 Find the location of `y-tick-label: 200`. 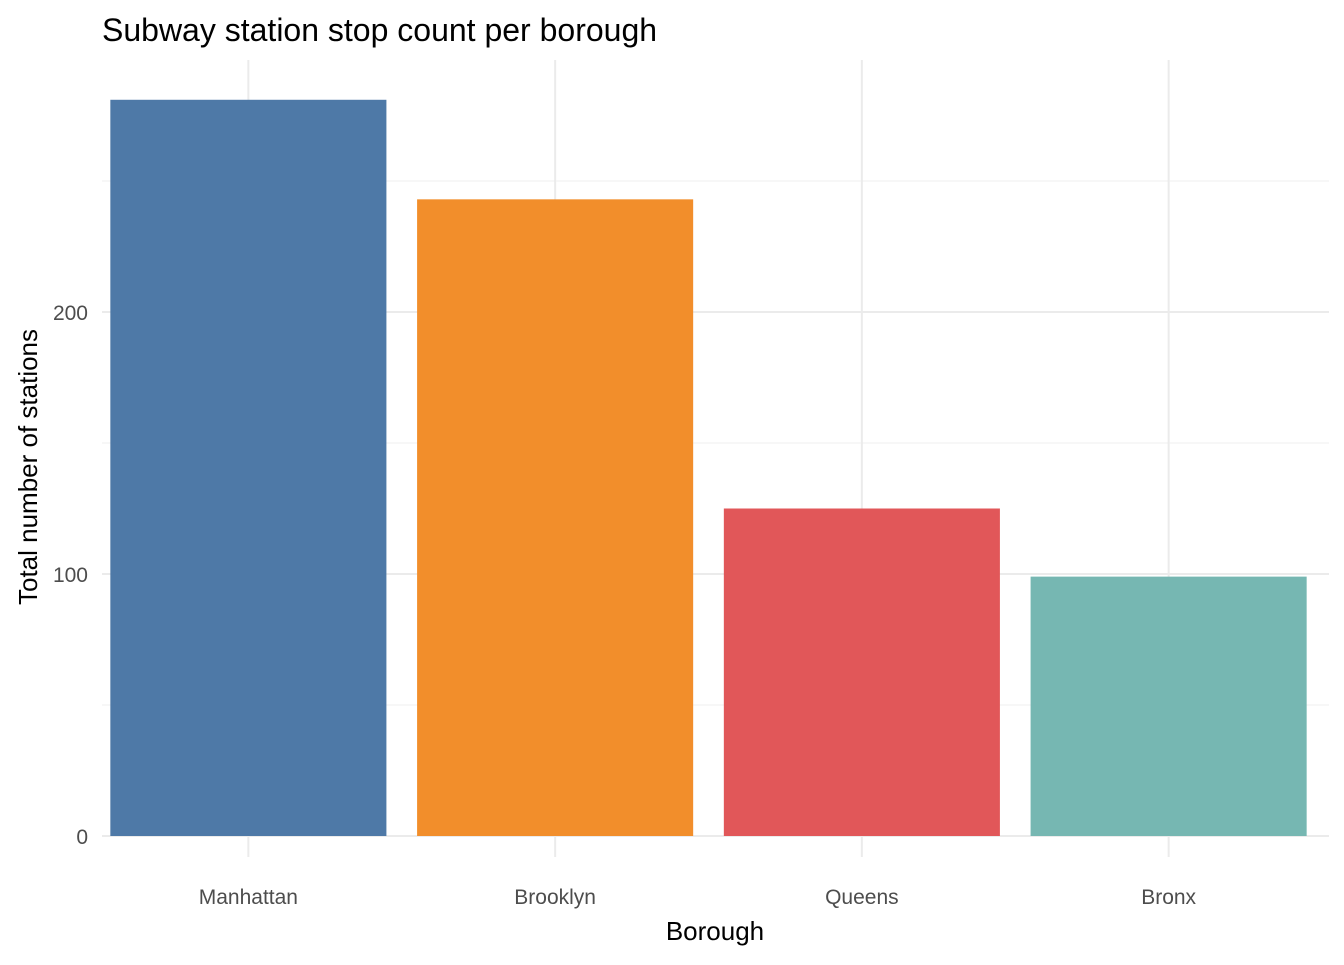

y-tick-label: 200 is located at coordinates (70, 313).